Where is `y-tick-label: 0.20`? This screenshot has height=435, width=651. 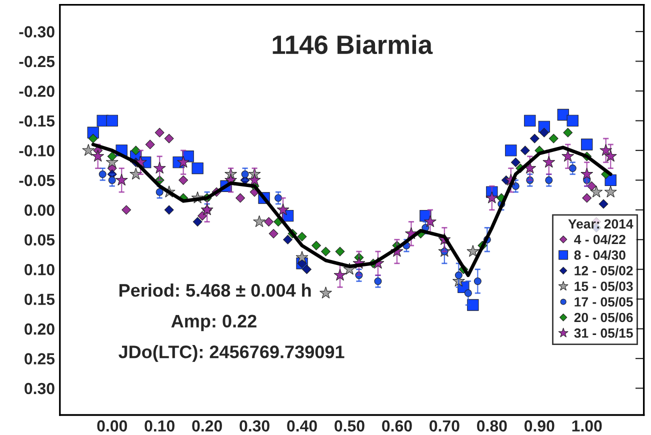 y-tick-label: 0.20 is located at coordinates (39, 329).